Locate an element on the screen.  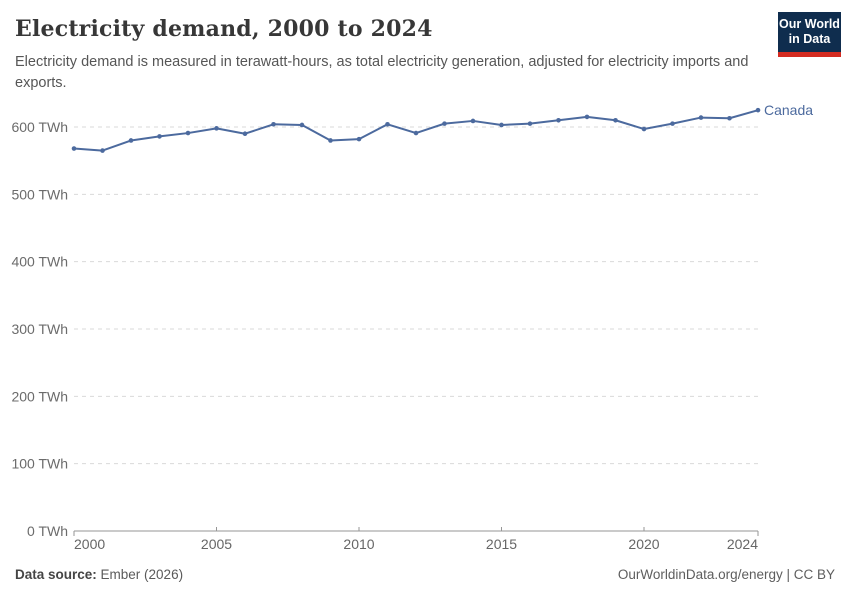
y-tick-label: 100 TWh is located at coordinates (39, 464).